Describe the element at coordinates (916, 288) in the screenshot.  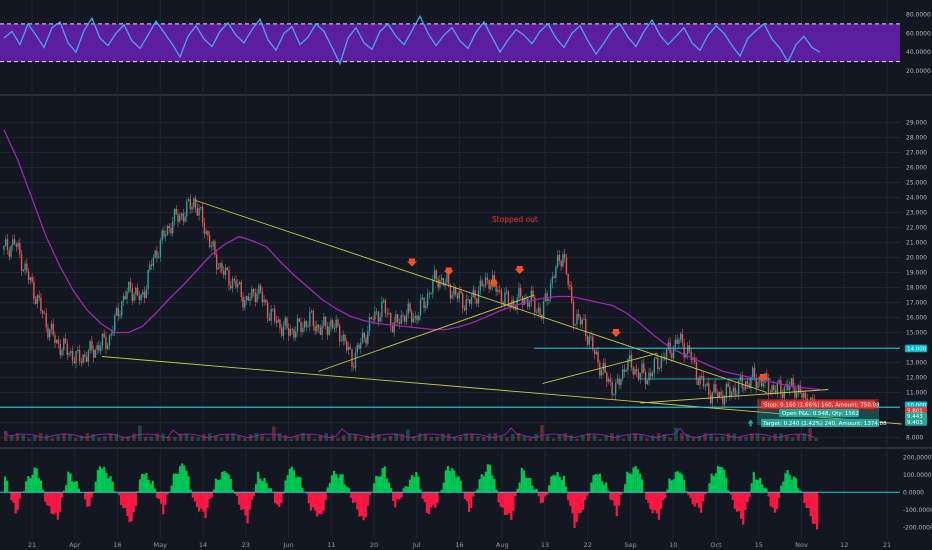
I see `price-tick-label: 18.000` at that location.